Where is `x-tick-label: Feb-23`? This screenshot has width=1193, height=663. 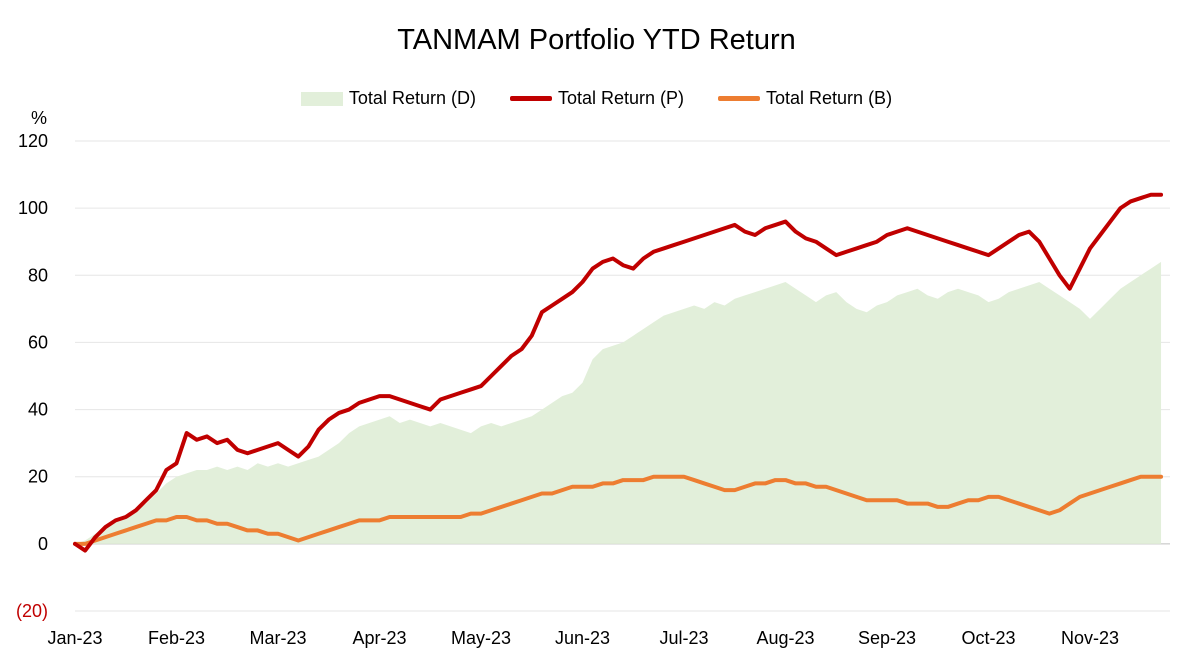
x-tick-label: Feb-23 is located at coordinates (176, 638).